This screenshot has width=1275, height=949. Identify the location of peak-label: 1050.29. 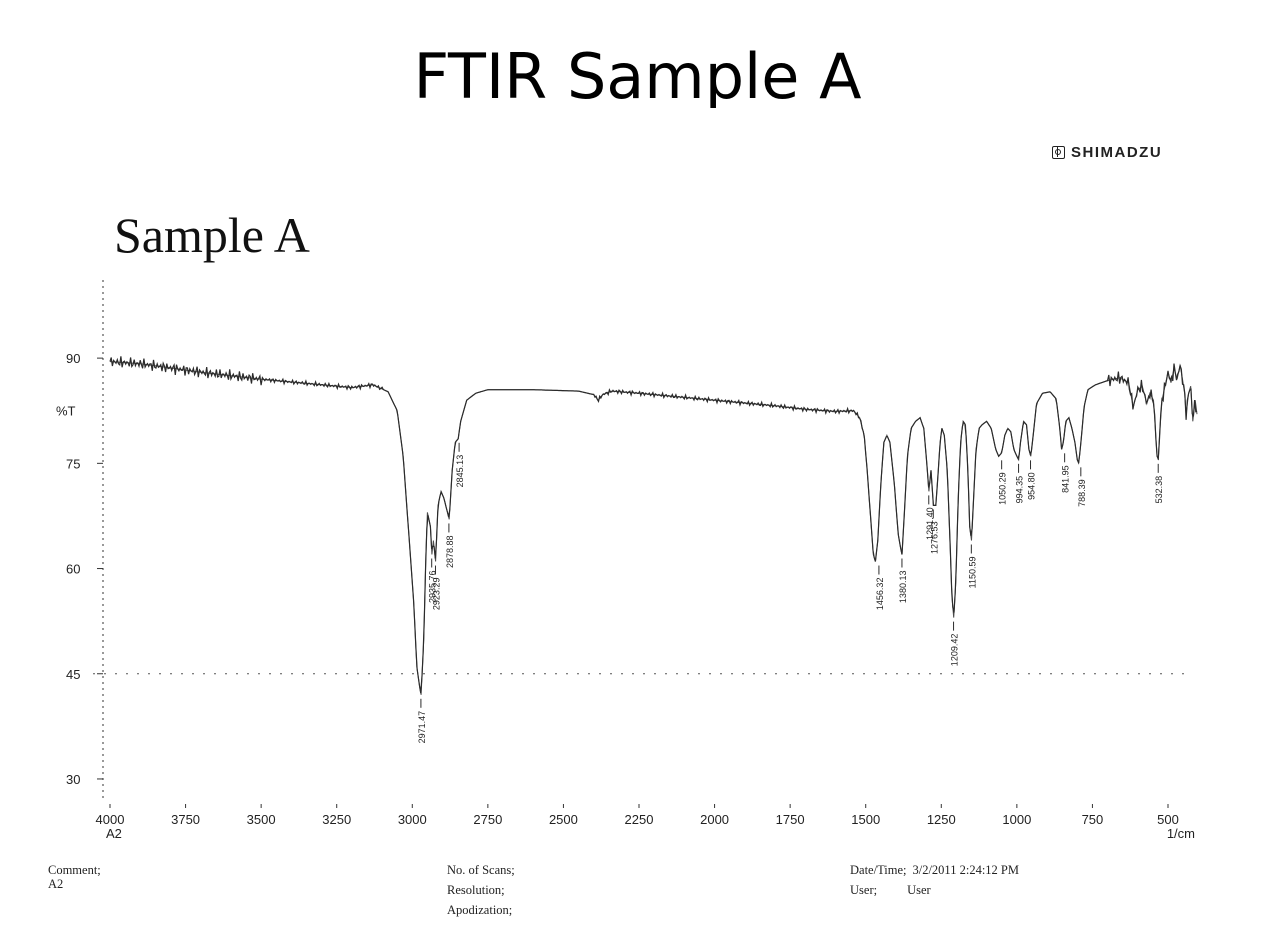
(1003, 488).